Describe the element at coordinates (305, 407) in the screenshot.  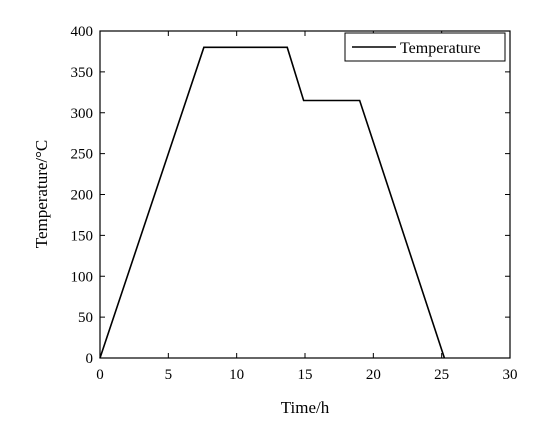
I see `x-axis-title: Time/h` at that location.